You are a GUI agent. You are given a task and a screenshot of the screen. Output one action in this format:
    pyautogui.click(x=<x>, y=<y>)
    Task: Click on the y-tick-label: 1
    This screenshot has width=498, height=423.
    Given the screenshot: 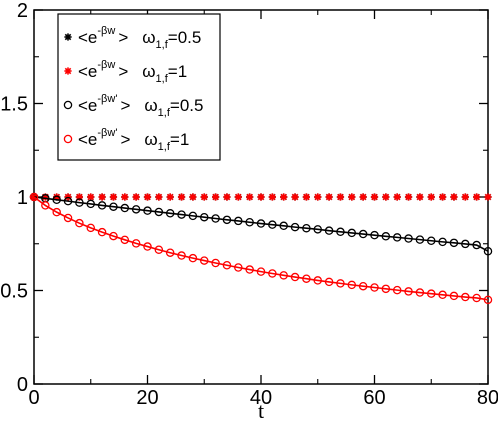 What is the action you would take?
    pyautogui.click(x=22, y=198)
    